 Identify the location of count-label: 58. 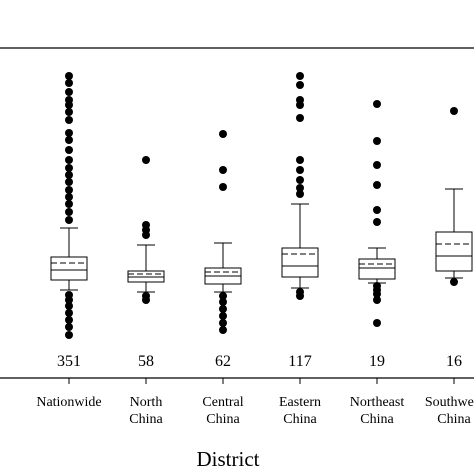
(146, 361).